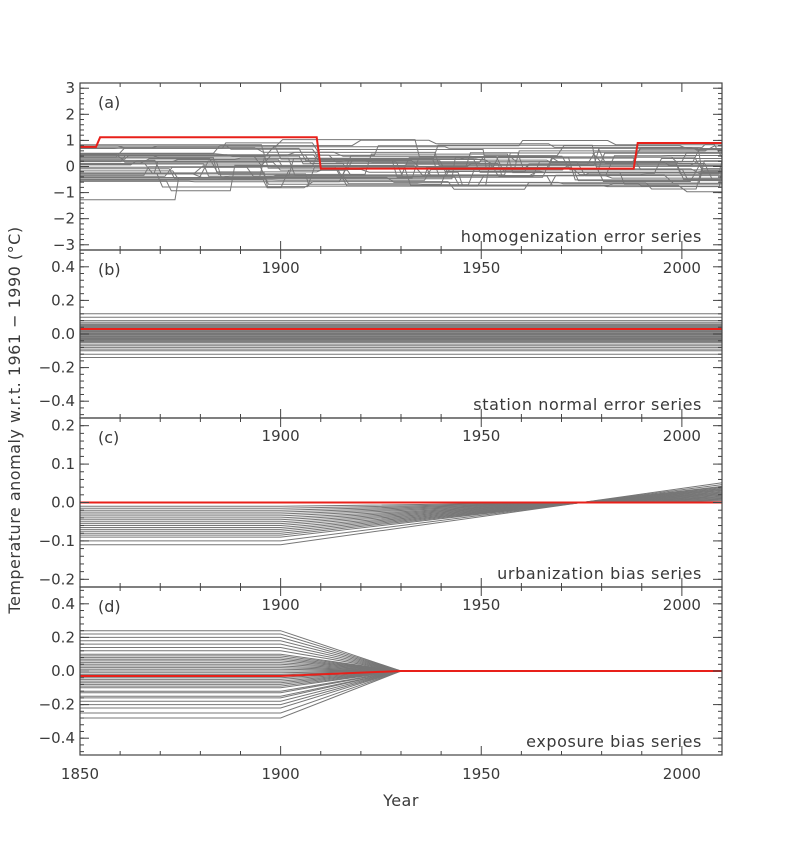 The height and width of the screenshot is (845, 802). I want to click on panel-label: (d), so click(109, 606).